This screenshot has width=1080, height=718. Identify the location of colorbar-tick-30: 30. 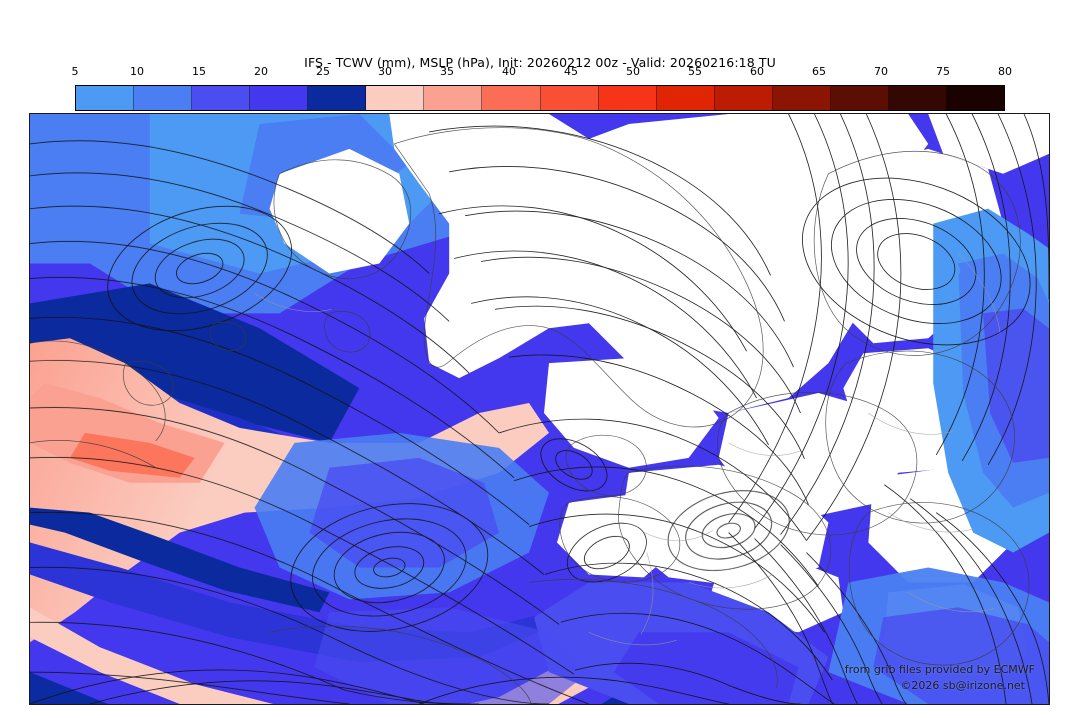
(384, 71).